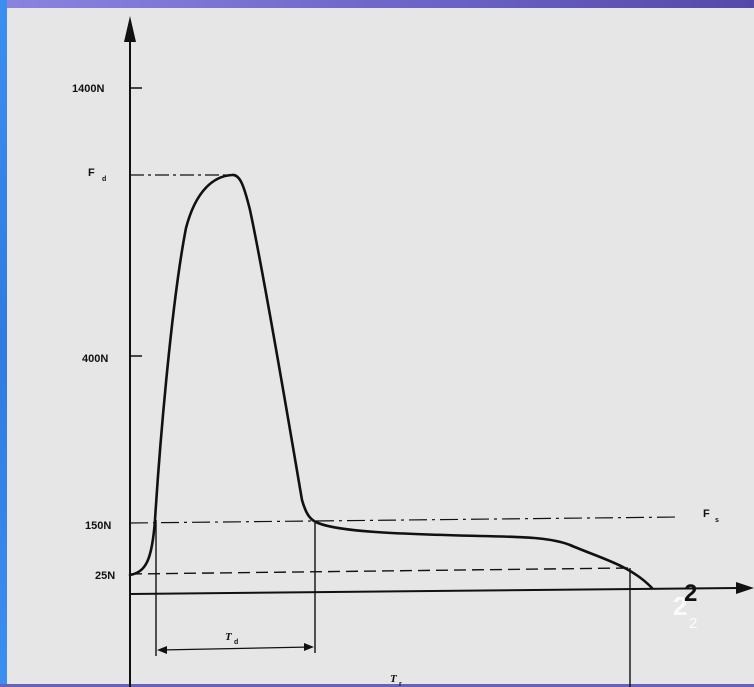  What do you see at coordinates (105, 576) in the screenshot?
I see `y-label-25n: 25N` at bounding box center [105, 576].